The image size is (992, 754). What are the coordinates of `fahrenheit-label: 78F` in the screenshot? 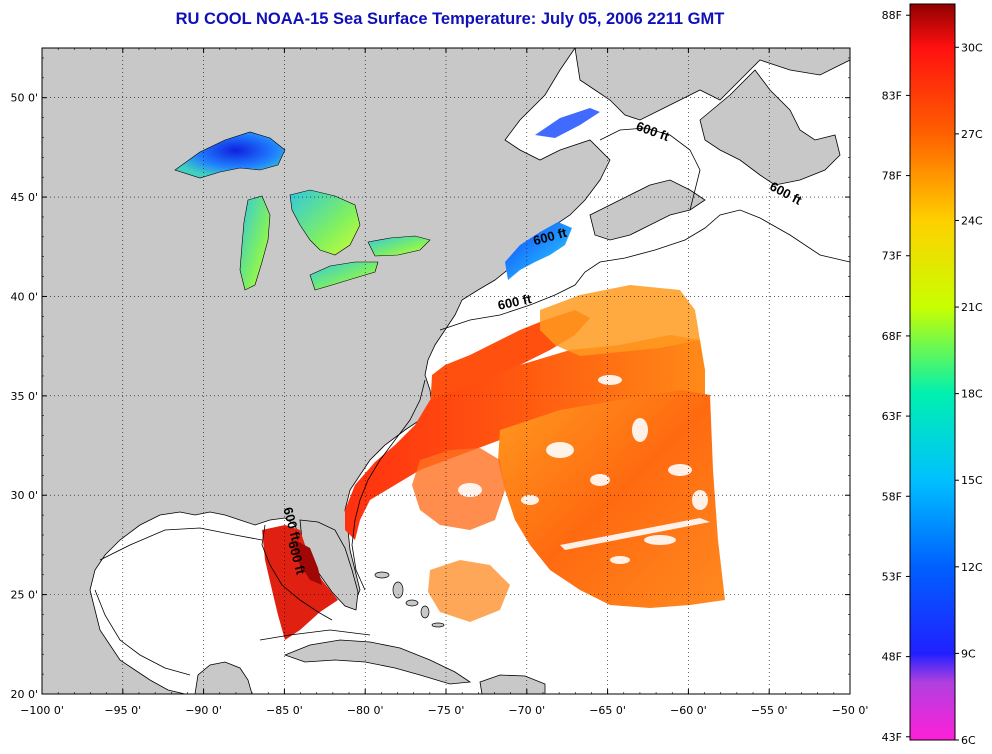 It's located at (892, 176).